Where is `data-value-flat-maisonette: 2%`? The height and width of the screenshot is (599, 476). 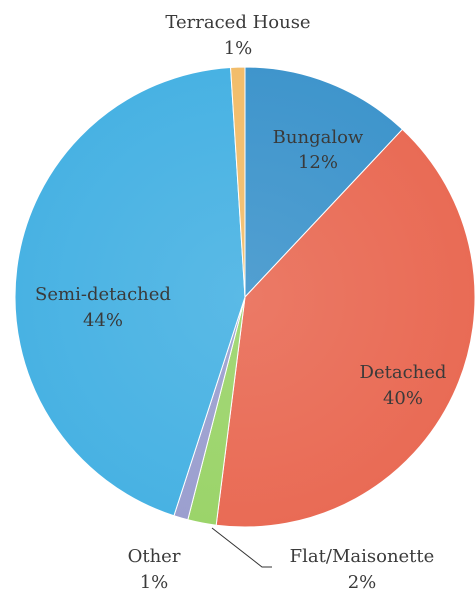 data-value-flat-maisonette: 2% is located at coordinates (362, 582).